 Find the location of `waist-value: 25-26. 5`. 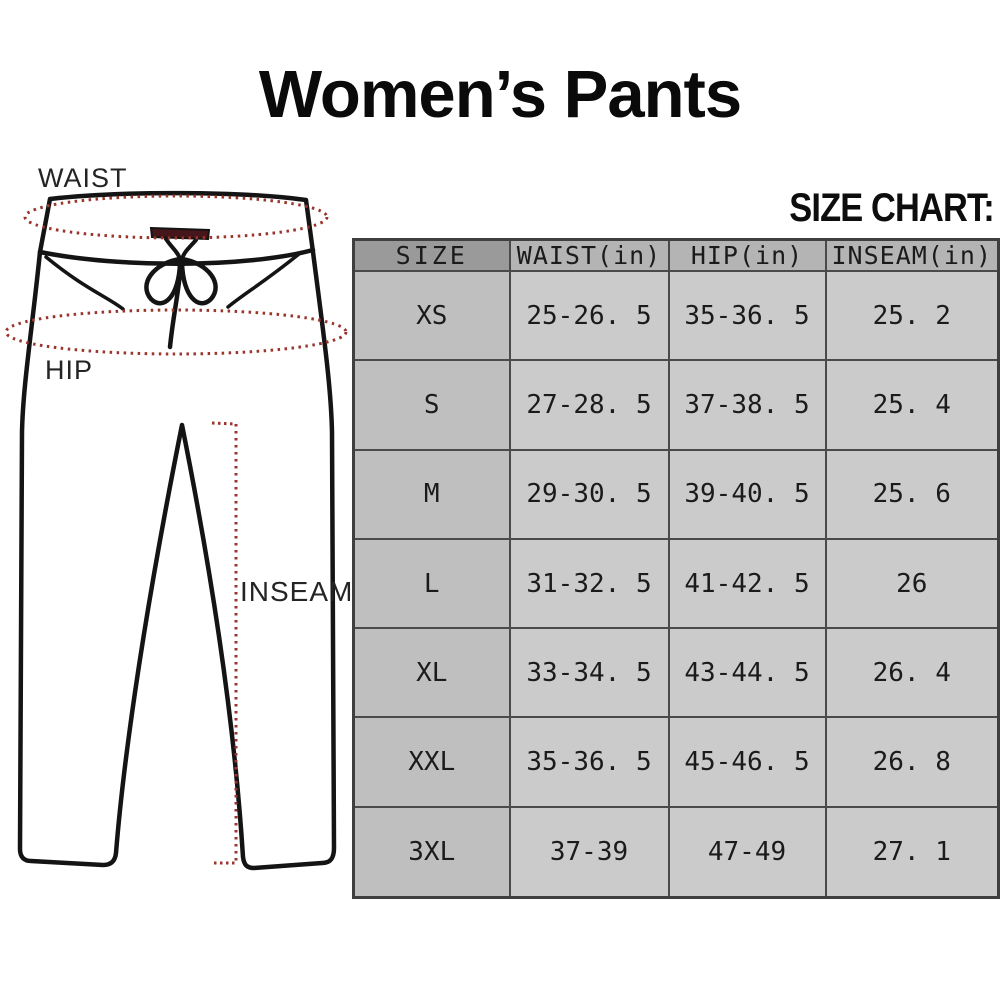

waist-value: 25-26. 5 is located at coordinates (589, 315).